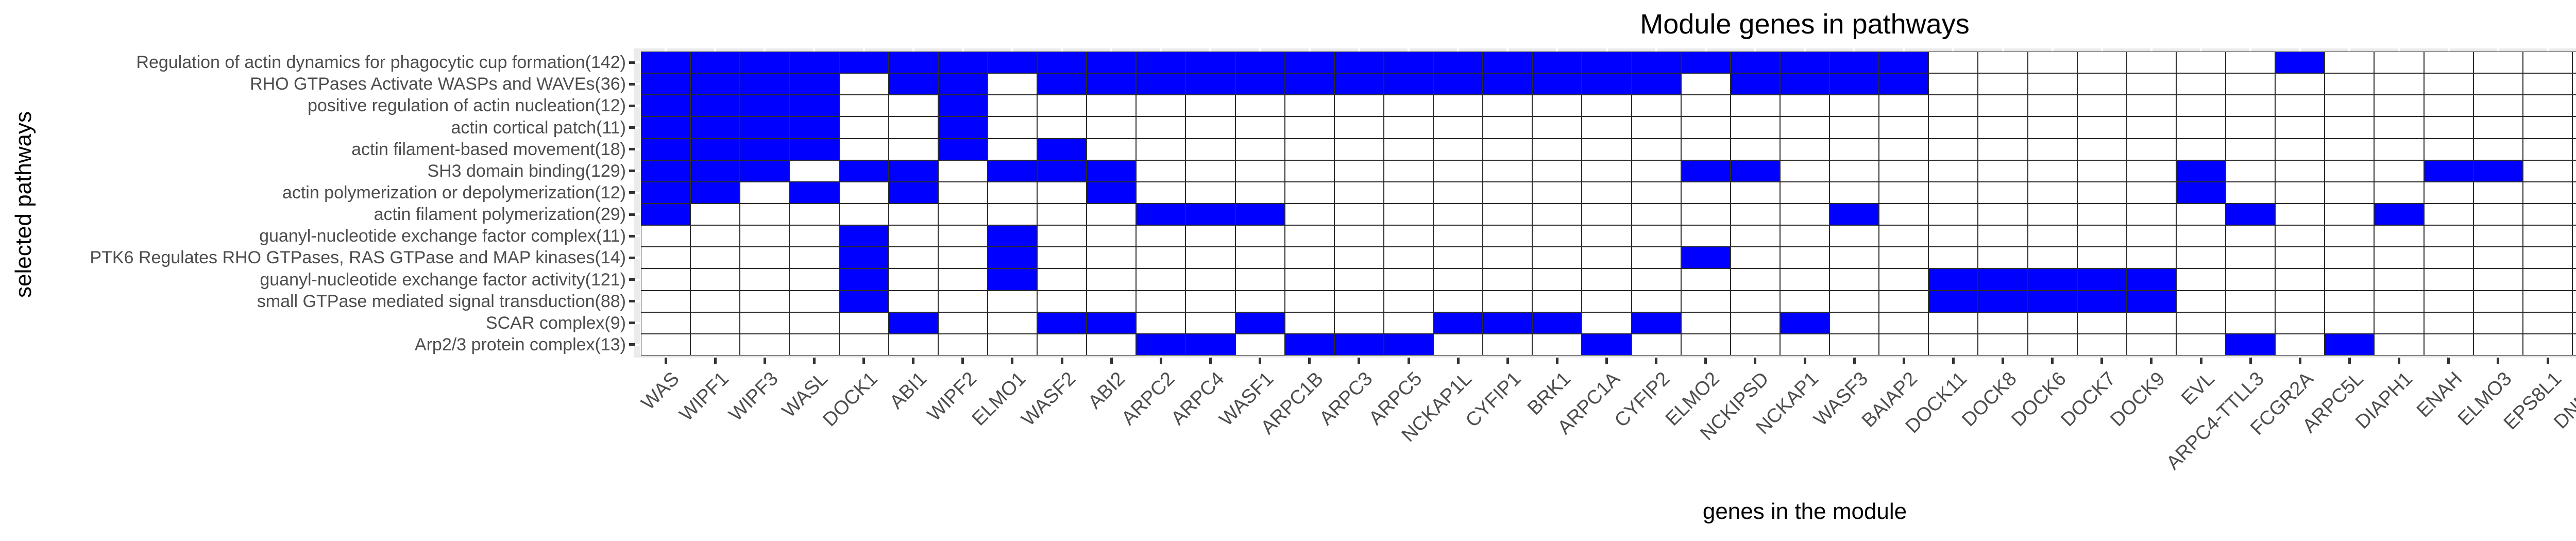  I want to click on x-axis-label: CYFIP1, so click(1494, 400).